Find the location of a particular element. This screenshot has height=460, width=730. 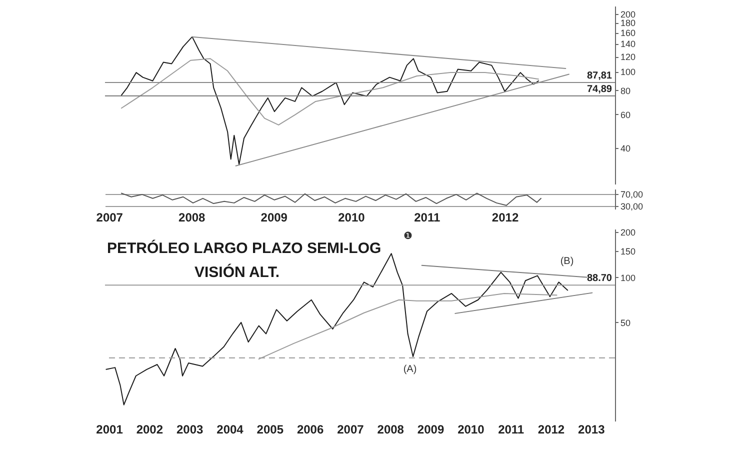

x-tick-label: 2001 is located at coordinates (110, 429).